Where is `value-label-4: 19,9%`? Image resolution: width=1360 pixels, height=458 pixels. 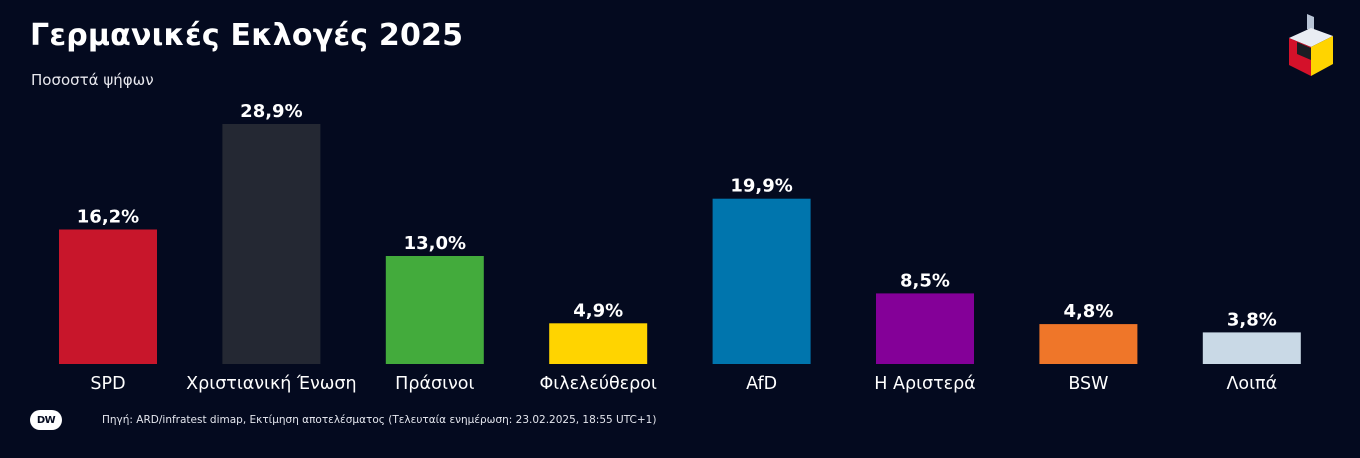
value-label-4: 19,9% is located at coordinates (761, 186).